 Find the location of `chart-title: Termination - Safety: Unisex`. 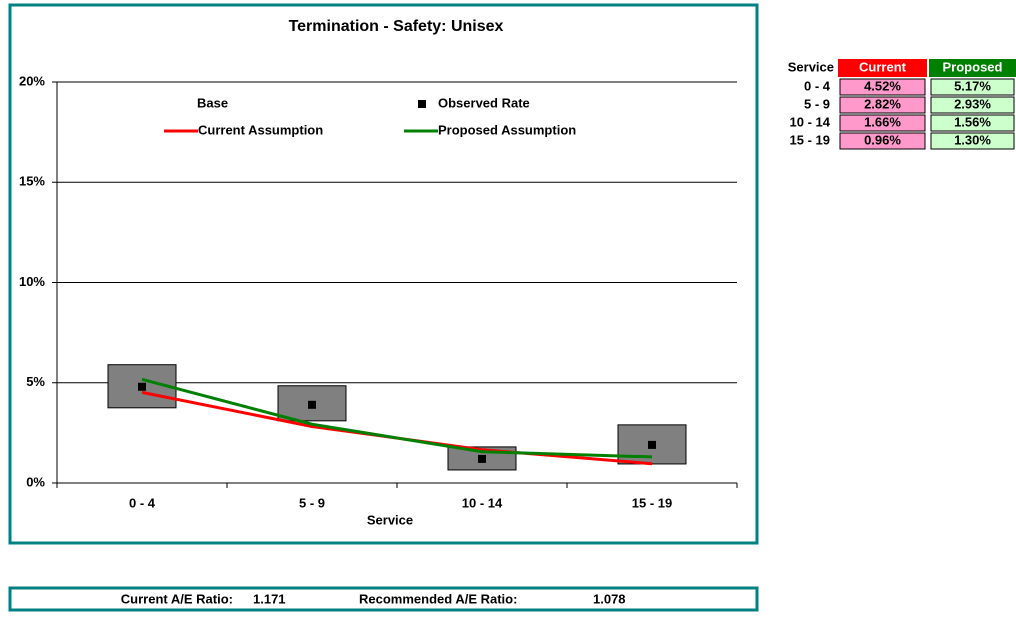

chart-title: Termination - Safety: Unisex is located at coordinates (396, 26).